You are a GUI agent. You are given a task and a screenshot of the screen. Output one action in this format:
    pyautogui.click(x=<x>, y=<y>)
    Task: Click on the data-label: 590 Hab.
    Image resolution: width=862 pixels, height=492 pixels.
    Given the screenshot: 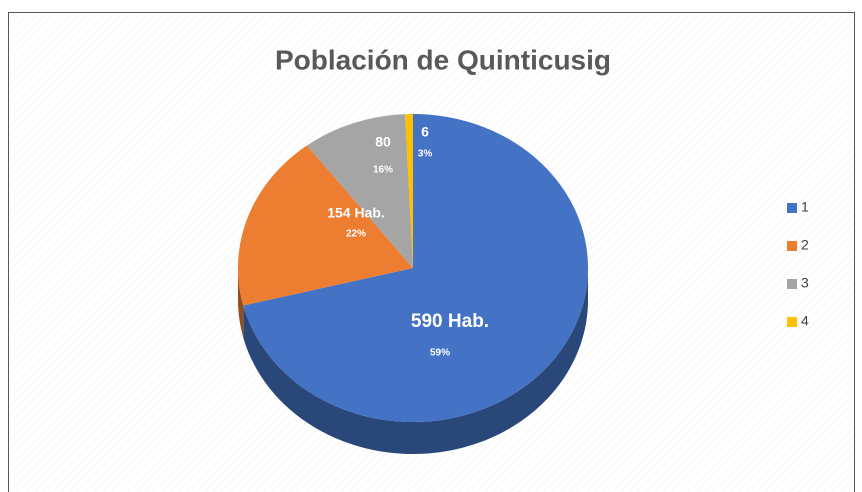 What is the action you would take?
    pyautogui.click(x=450, y=321)
    